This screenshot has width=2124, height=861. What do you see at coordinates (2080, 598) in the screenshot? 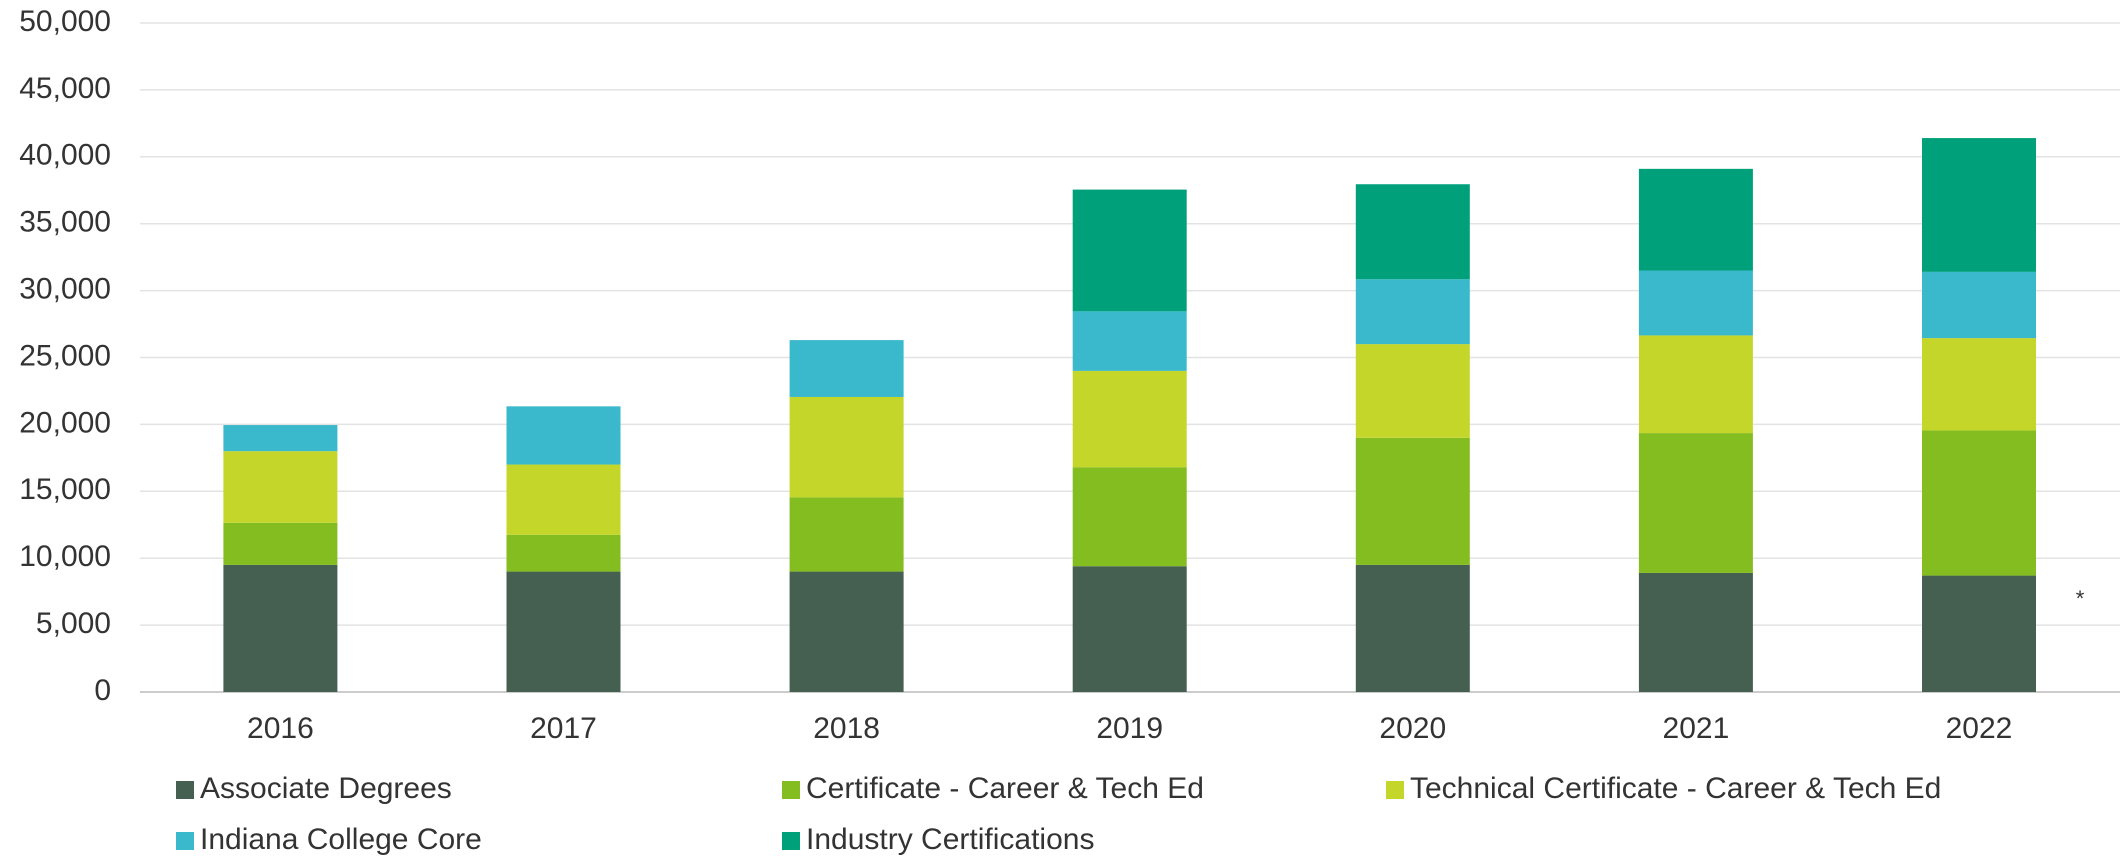
I see `annotation: *` at bounding box center [2080, 598].